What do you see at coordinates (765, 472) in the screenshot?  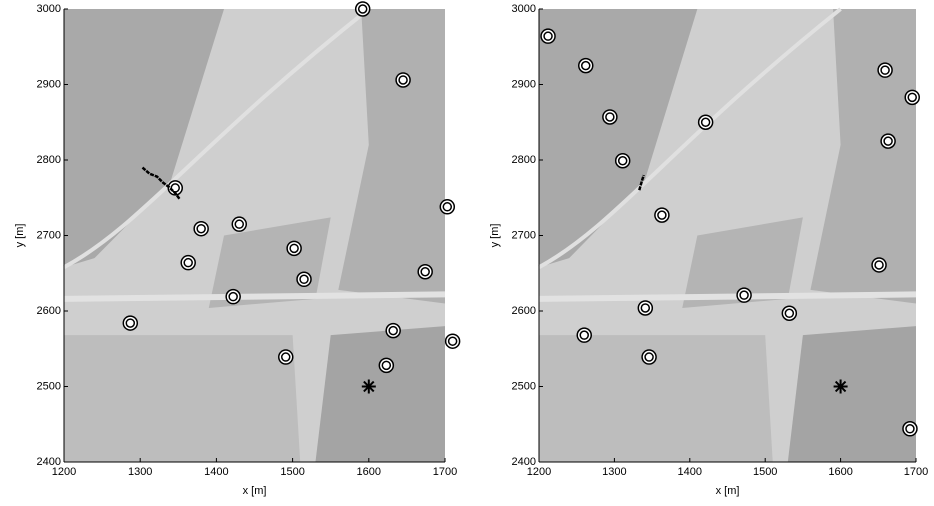 I see `x-tick-label: 1500` at bounding box center [765, 472].